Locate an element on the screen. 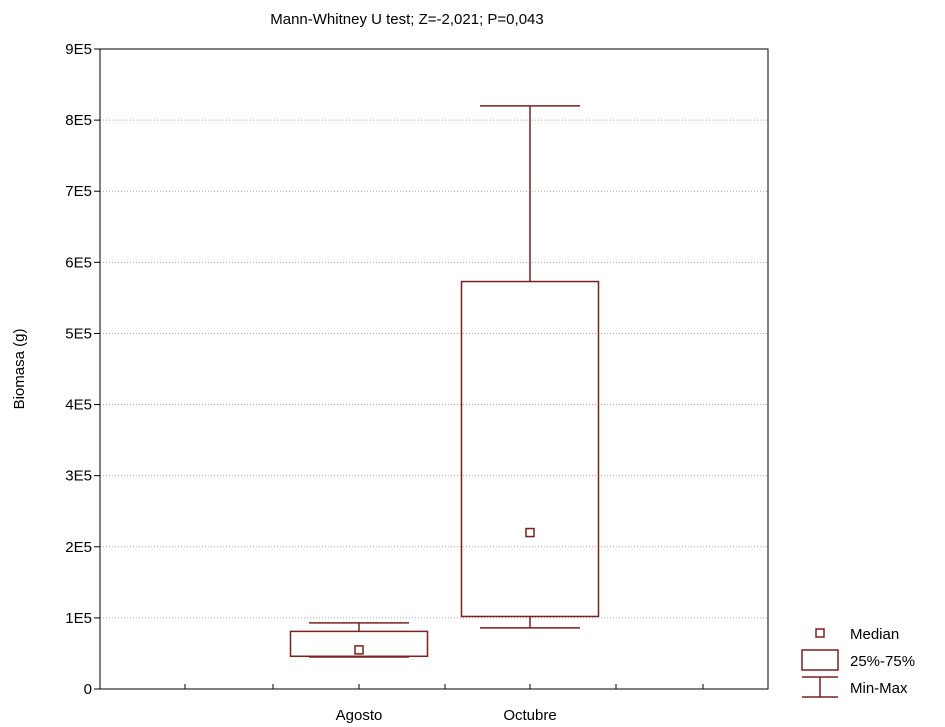 This screenshot has width=945, height=727. x-tick-label: Agosto is located at coordinates (359, 715).